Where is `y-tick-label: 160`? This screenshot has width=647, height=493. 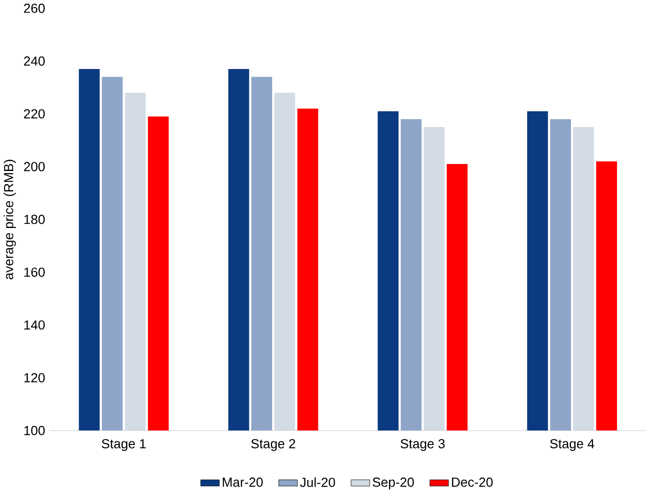
y-tick-label: 160 is located at coordinates (34, 272).